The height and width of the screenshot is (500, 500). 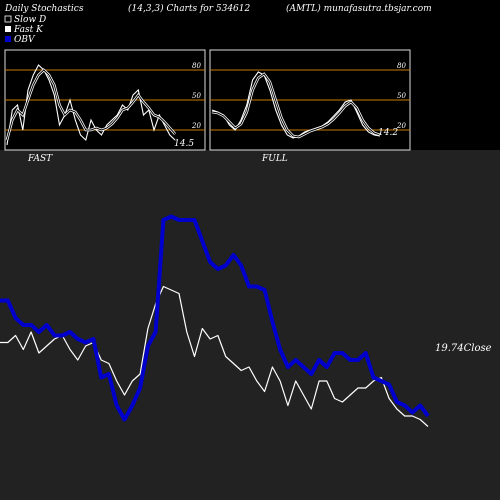 I want to click on legend: Slow D Fast K OBV, so click(x=25, y=30).